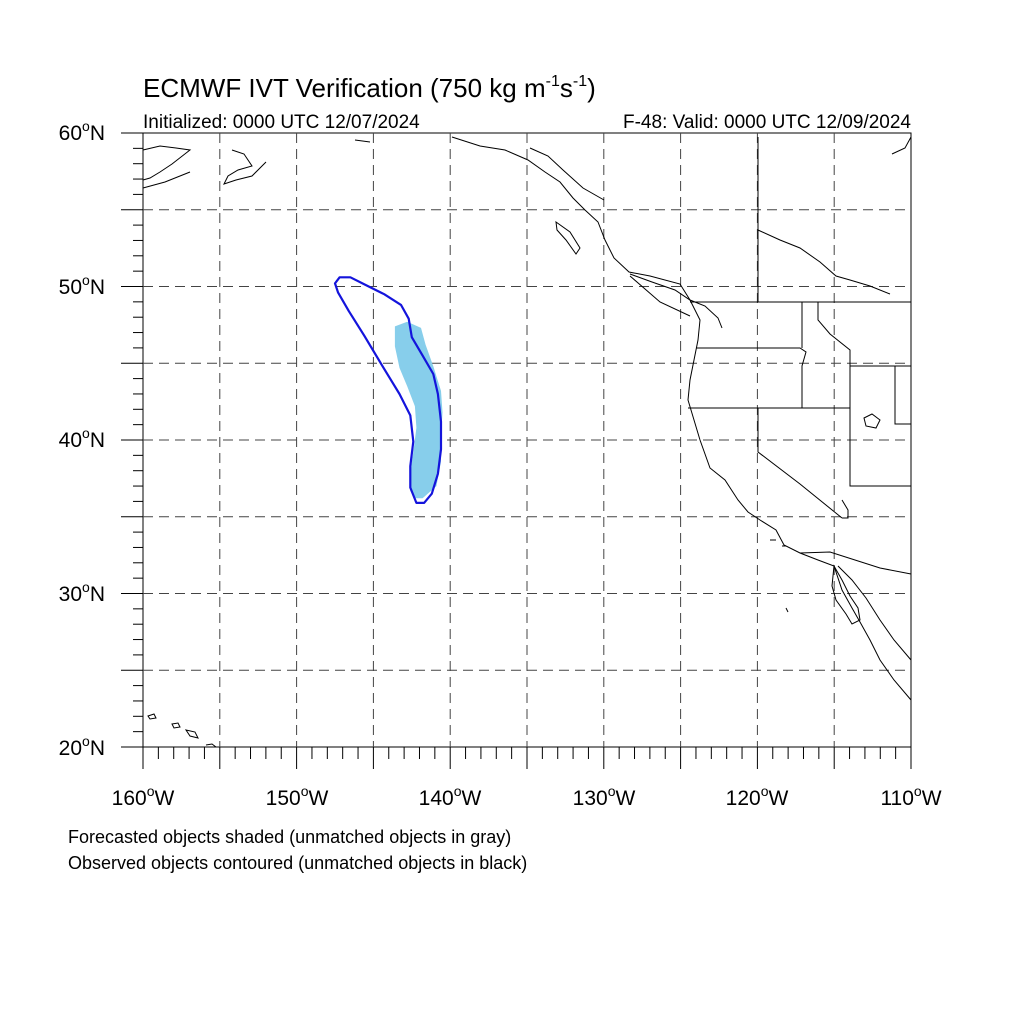 This screenshot has height=1024, width=1024. What do you see at coordinates (418, 410) in the screenshot?
I see `forecast-ivt-object` at bounding box center [418, 410].